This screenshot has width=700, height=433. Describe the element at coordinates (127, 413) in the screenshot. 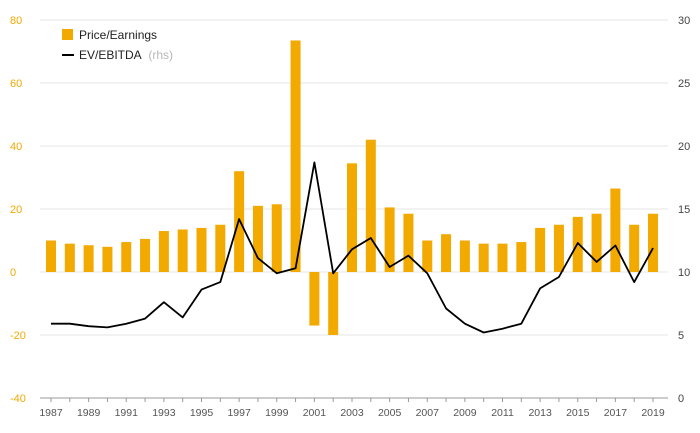

I see `x-tick-label: 1991` at that location.